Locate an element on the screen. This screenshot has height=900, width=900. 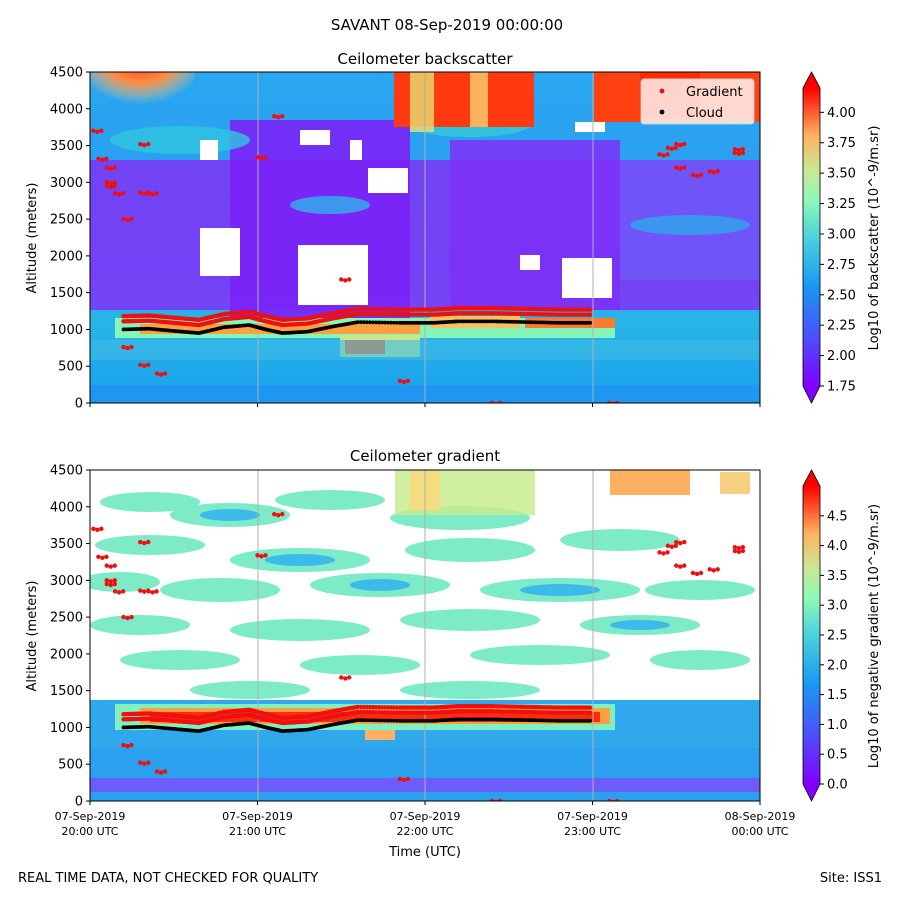
panel1-title: Ceilometer backscatter is located at coordinates (425, 59).